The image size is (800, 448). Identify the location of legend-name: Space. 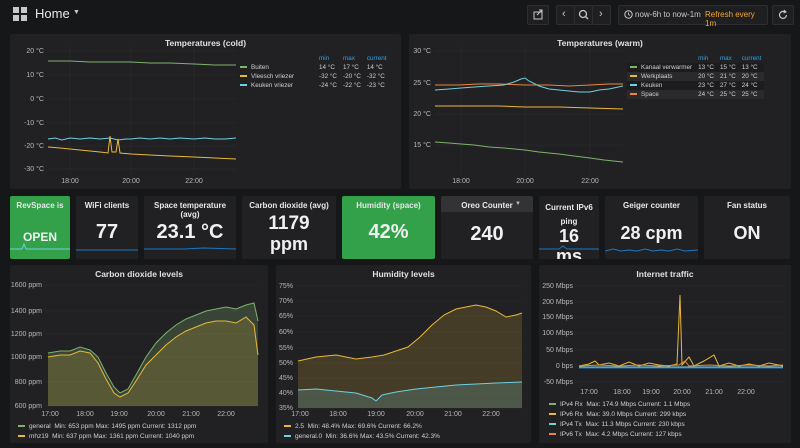
(650, 94).